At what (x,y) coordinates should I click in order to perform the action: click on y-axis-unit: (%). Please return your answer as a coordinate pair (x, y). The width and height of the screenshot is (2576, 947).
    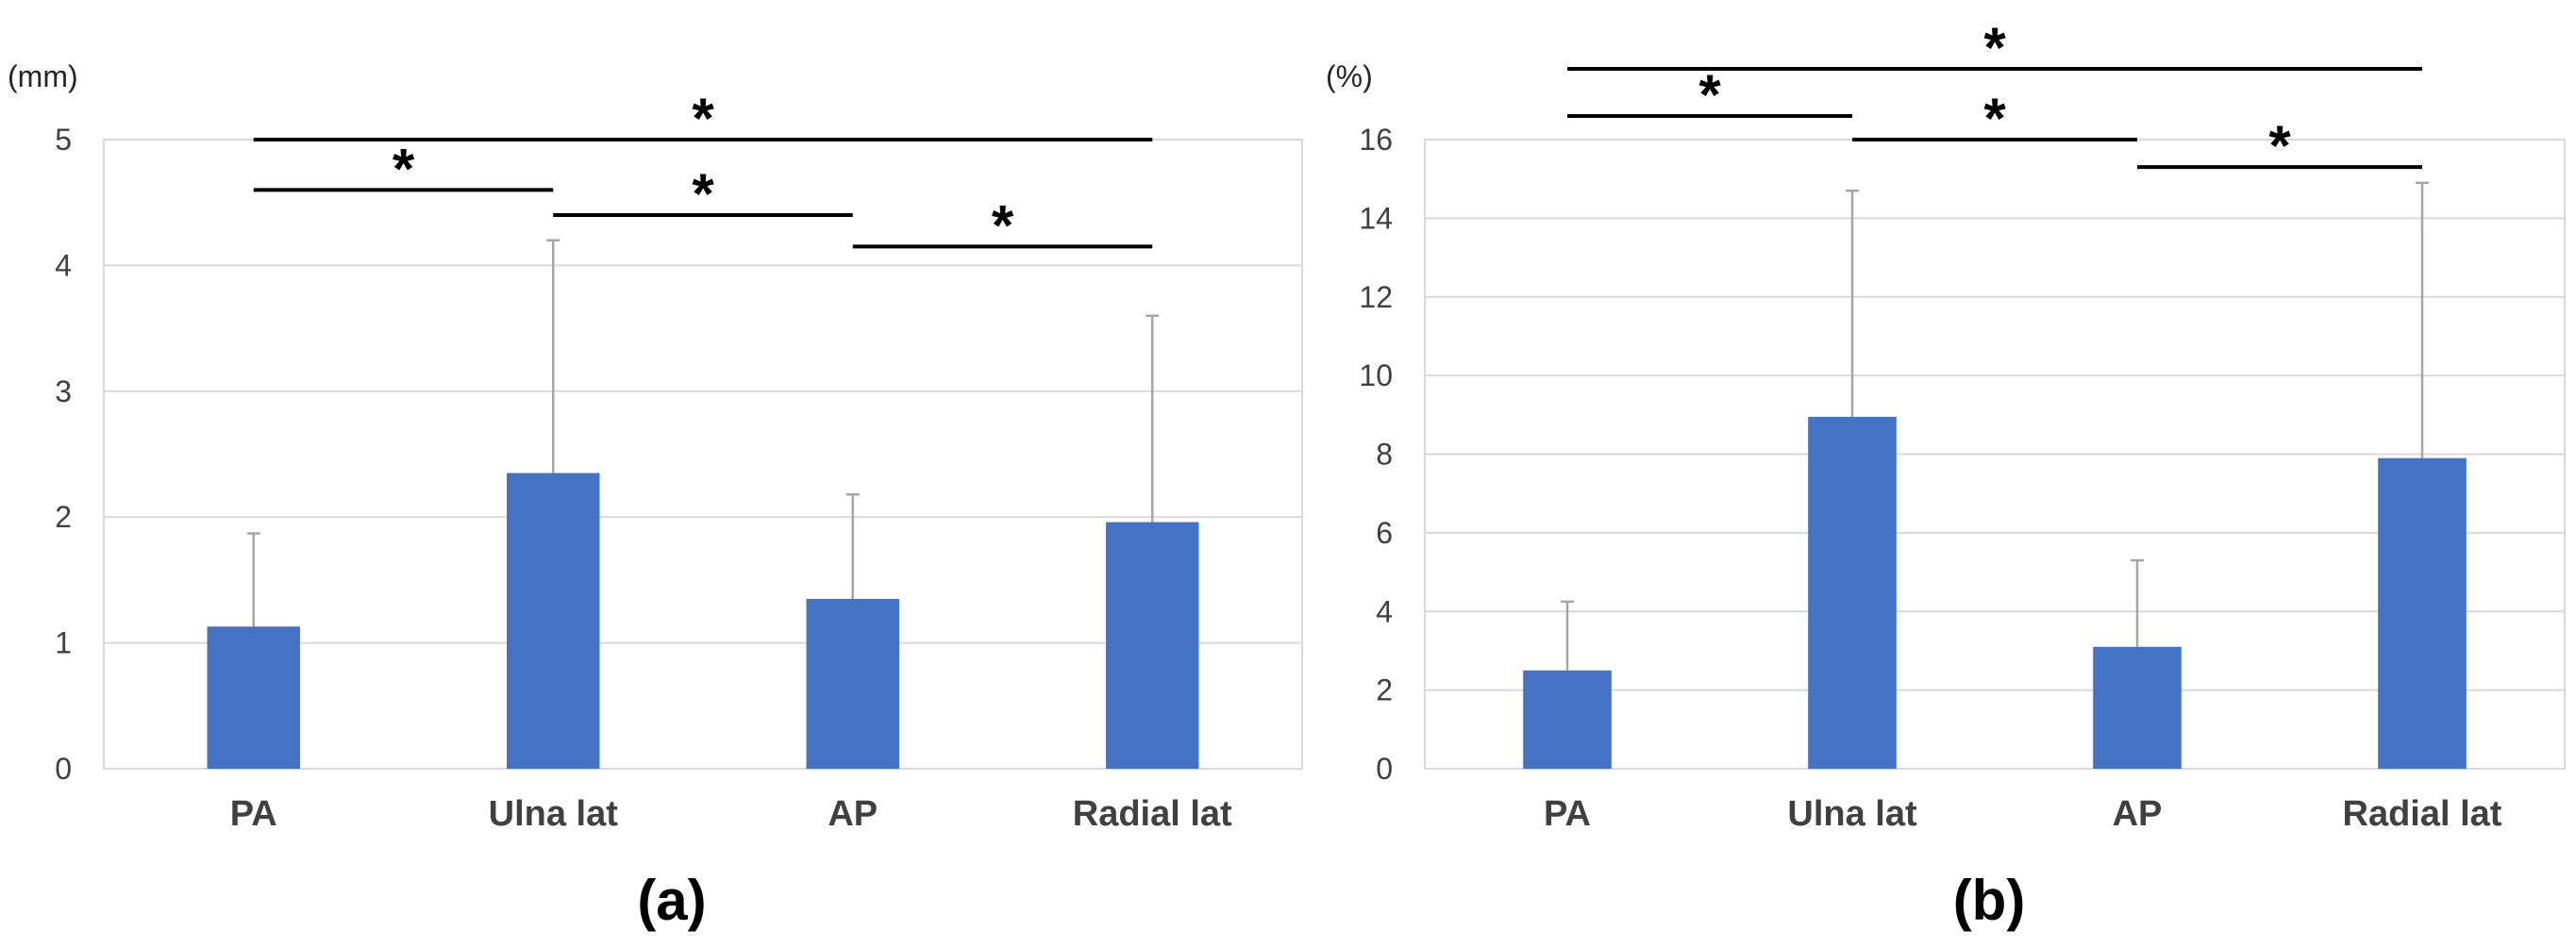
    Looking at the image, I should click on (1349, 76).